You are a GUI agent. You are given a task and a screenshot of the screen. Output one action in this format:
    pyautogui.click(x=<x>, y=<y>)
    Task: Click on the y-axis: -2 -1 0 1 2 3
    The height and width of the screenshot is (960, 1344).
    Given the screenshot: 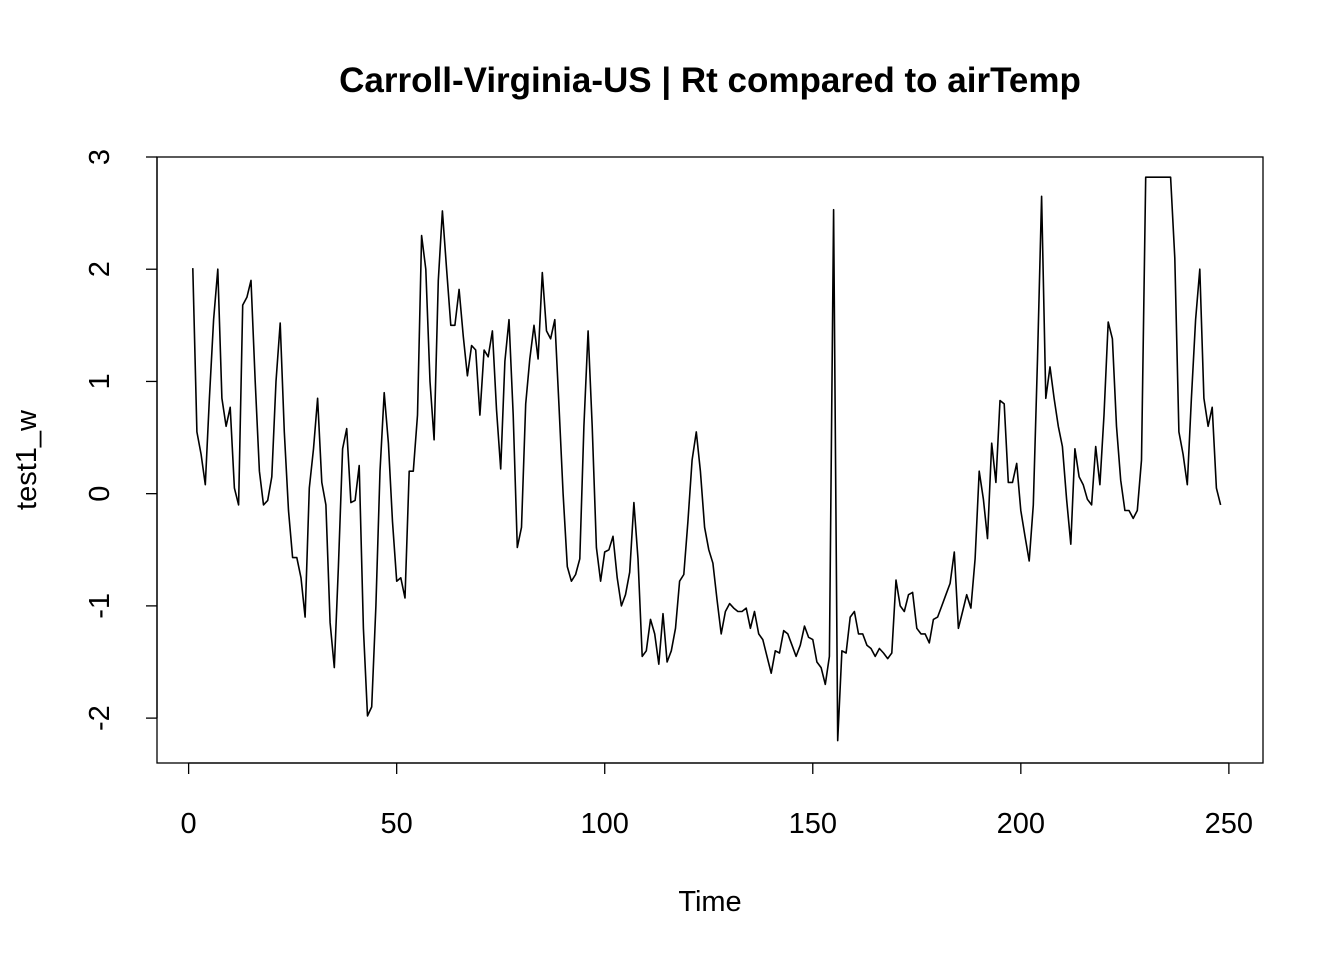 What is the action you would take?
    pyautogui.click(x=121, y=440)
    